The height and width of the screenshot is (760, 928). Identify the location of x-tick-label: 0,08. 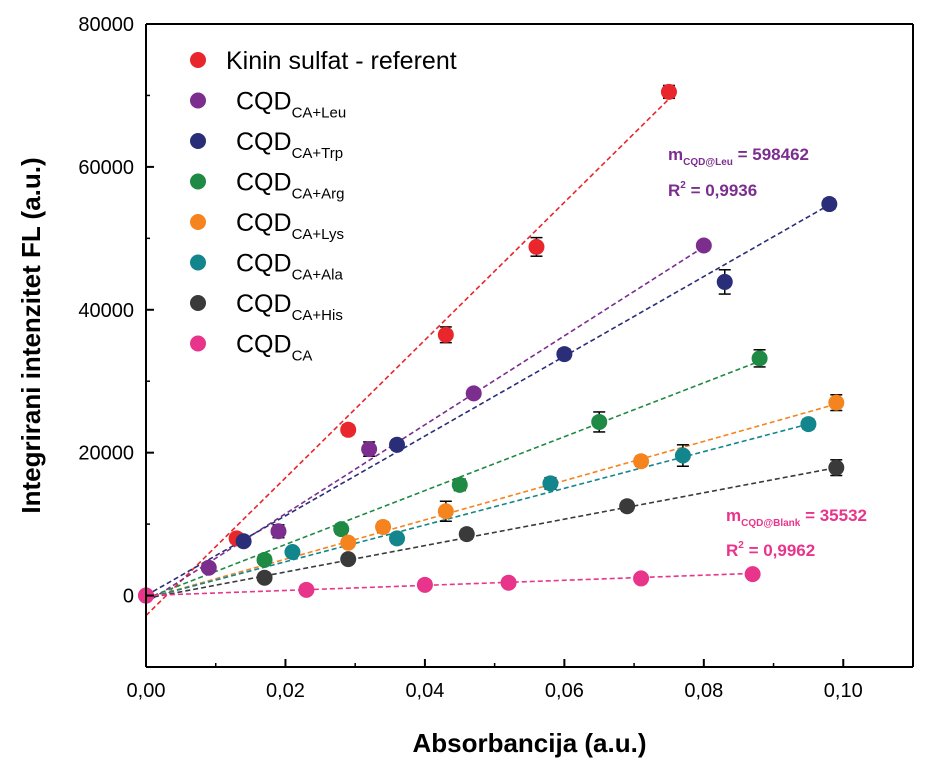
(703, 691).